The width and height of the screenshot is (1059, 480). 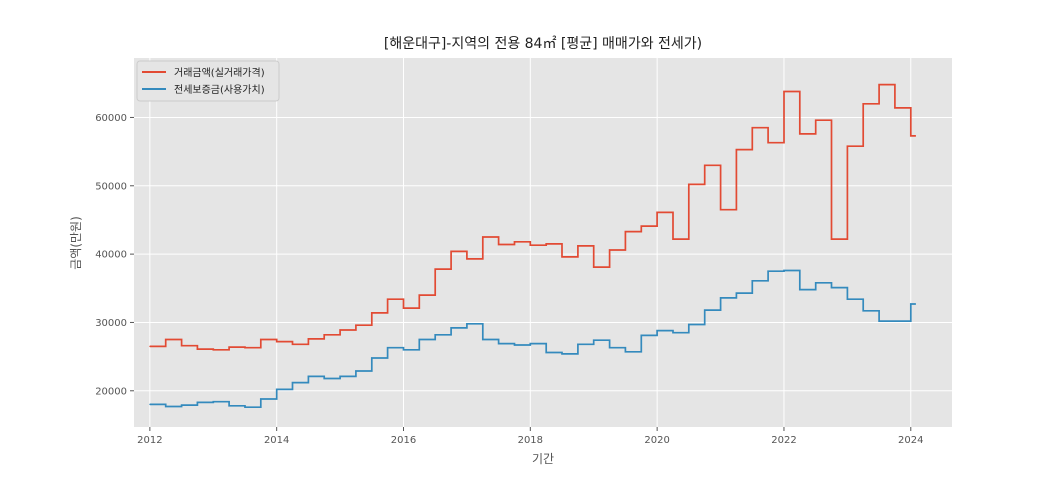 What do you see at coordinates (543, 459) in the screenshot?
I see `x-axis-label: 기간` at bounding box center [543, 459].